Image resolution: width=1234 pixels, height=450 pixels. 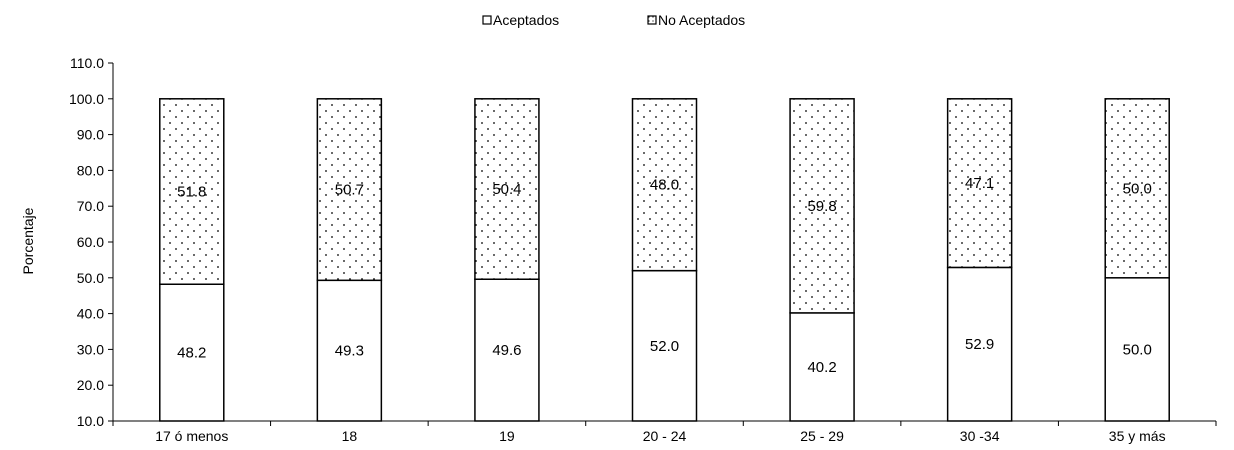 What do you see at coordinates (90, 349) in the screenshot?
I see `y-tick-label: 30.0` at bounding box center [90, 349].